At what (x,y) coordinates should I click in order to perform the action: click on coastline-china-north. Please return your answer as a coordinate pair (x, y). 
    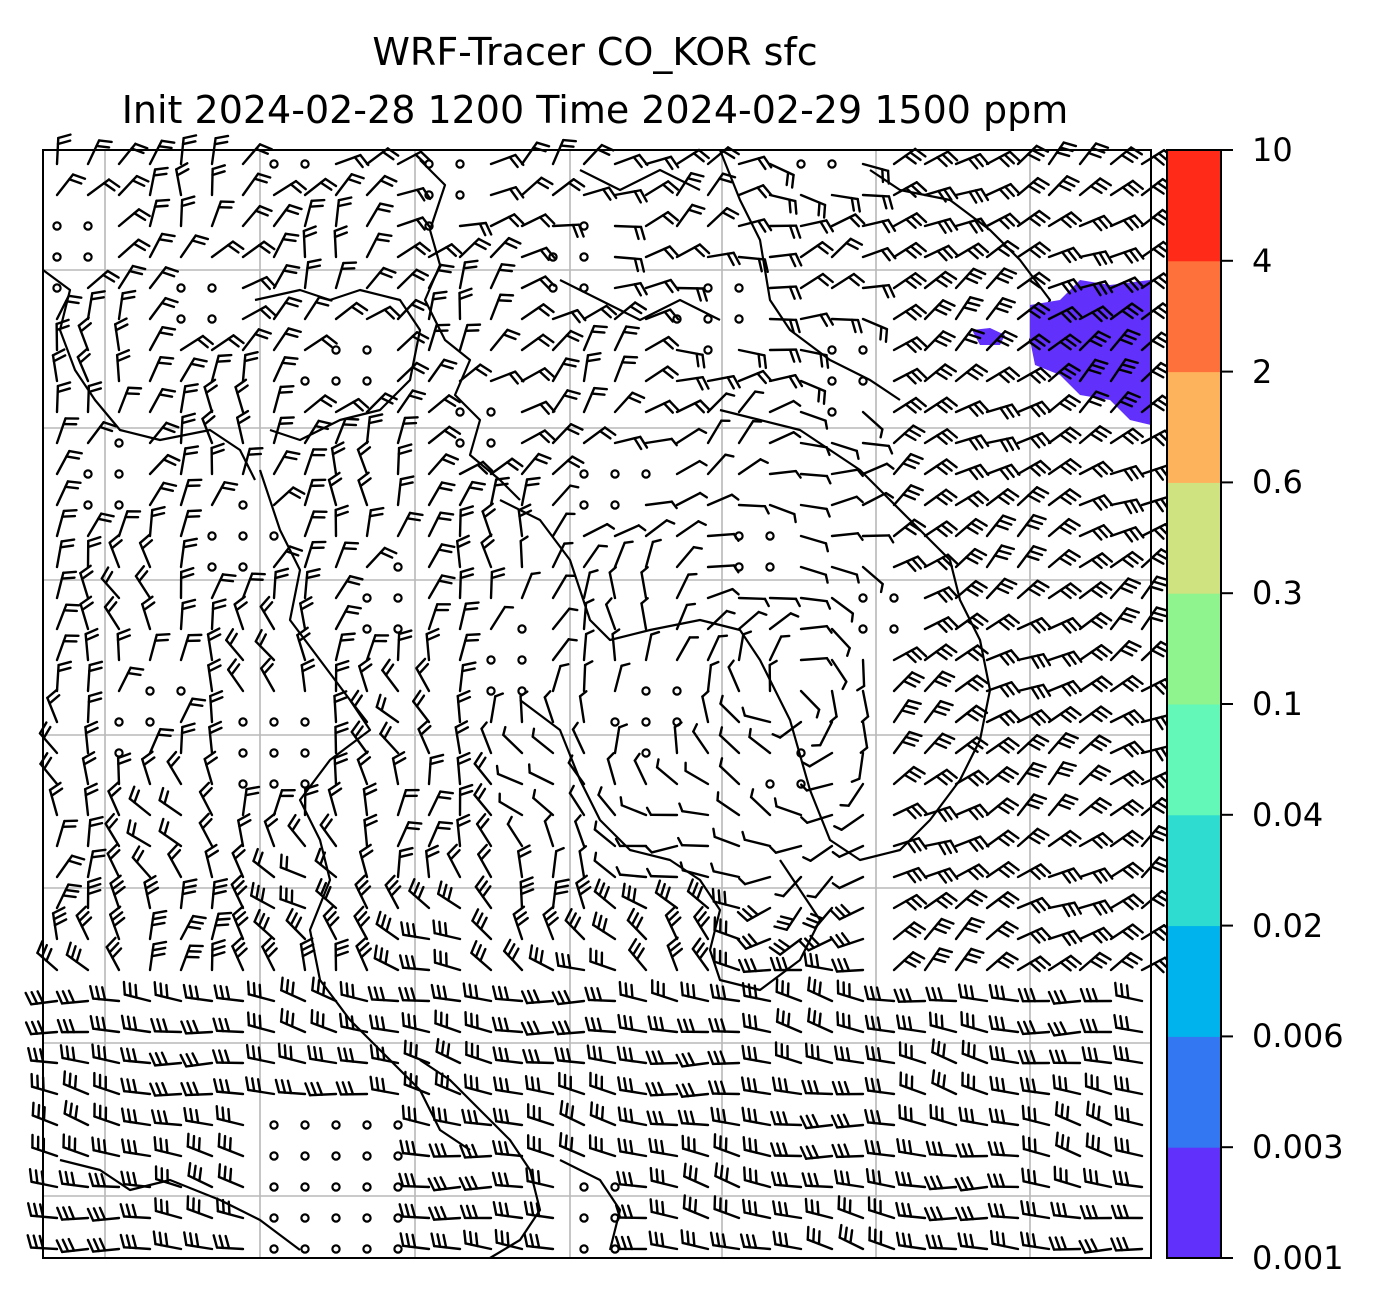
    Looking at the image, I should click on (149, 375).